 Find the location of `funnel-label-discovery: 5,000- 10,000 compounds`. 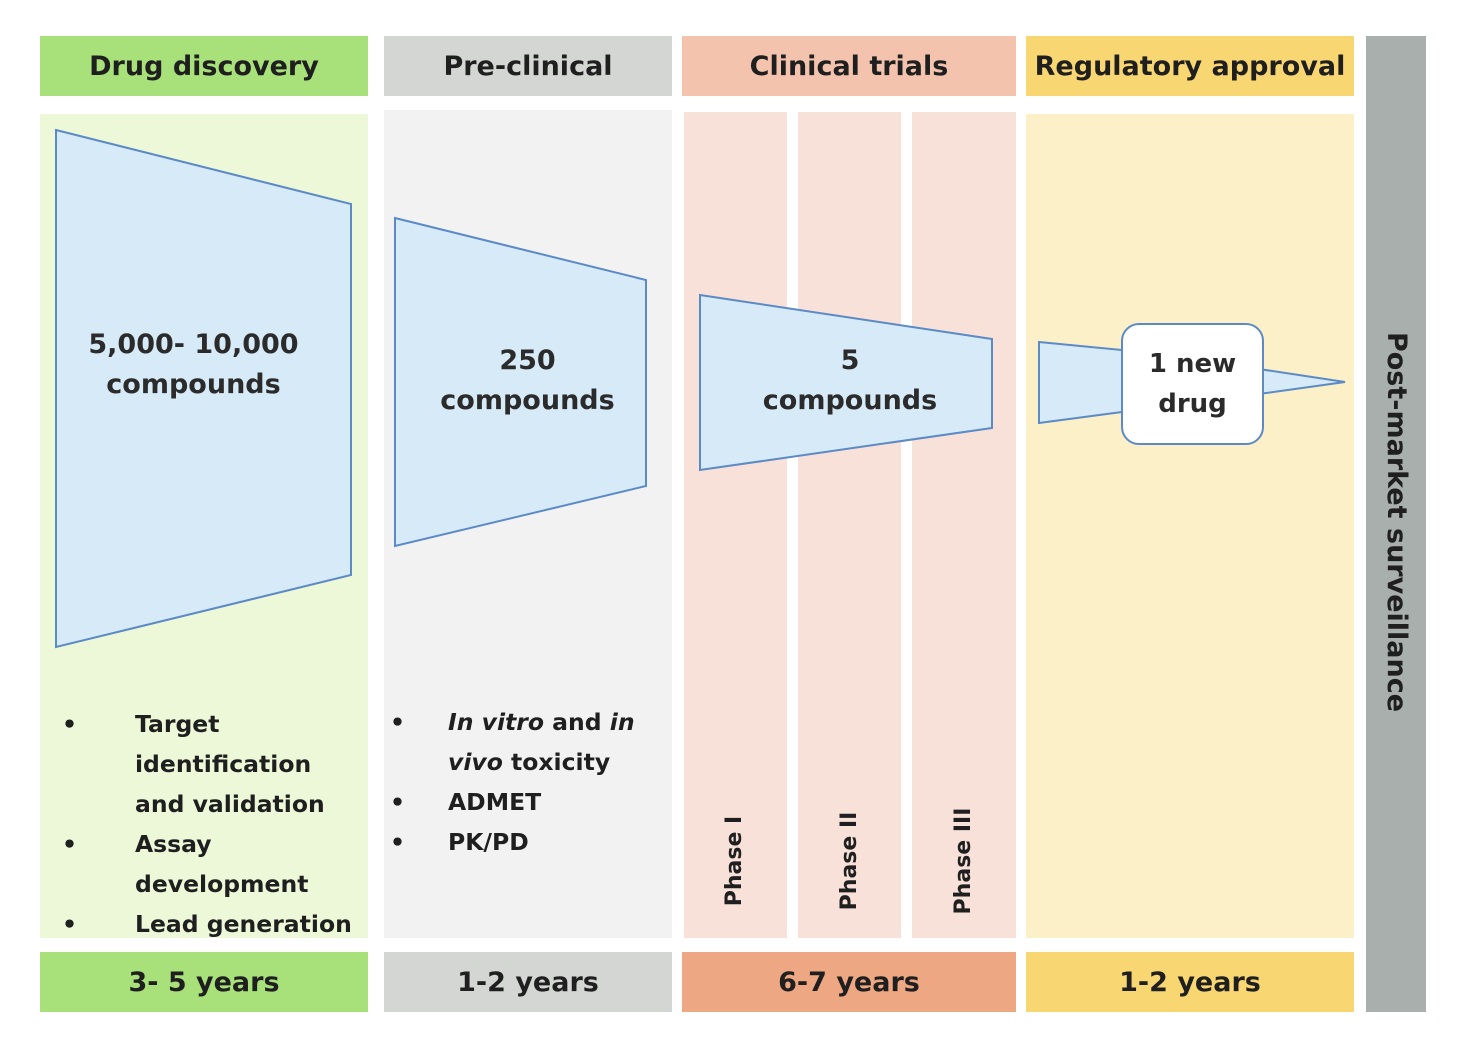

funnel-label-discovery: 5,000- 10,000 compounds is located at coordinates (193, 365).